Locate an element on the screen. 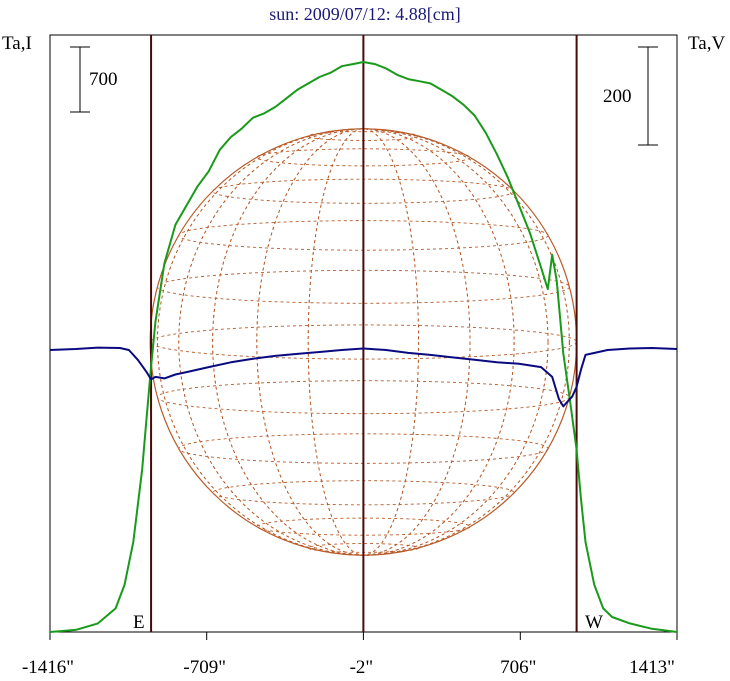  left-axis-label: Ta,I is located at coordinates (17, 43).